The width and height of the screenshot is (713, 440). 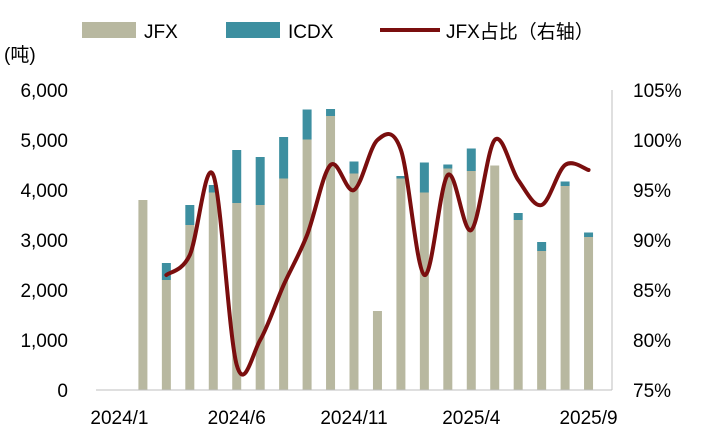 What do you see at coordinates (44, 141) in the screenshot?
I see `y-tick-label: 5,000` at bounding box center [44, 141].